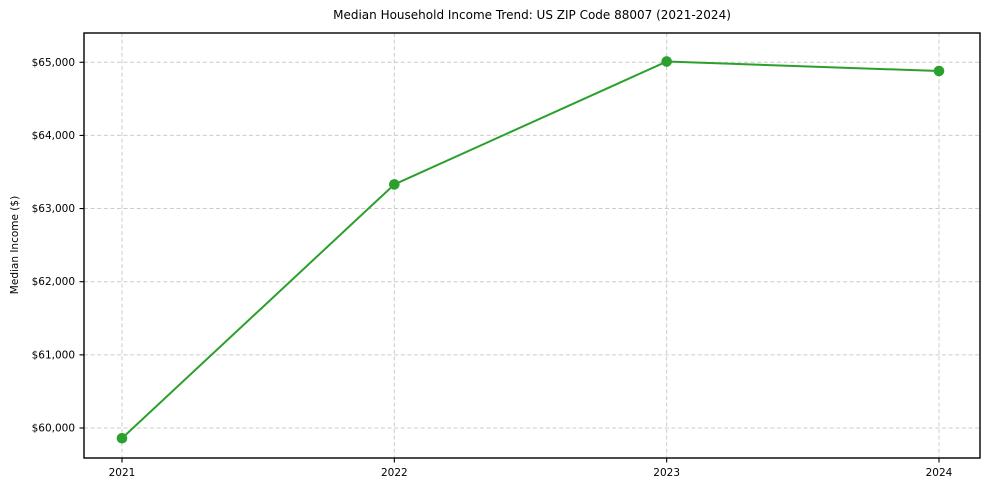 This screenshot has width=989, height=490. I want to click on y-tick-label: $65,000, so click(53, 63).